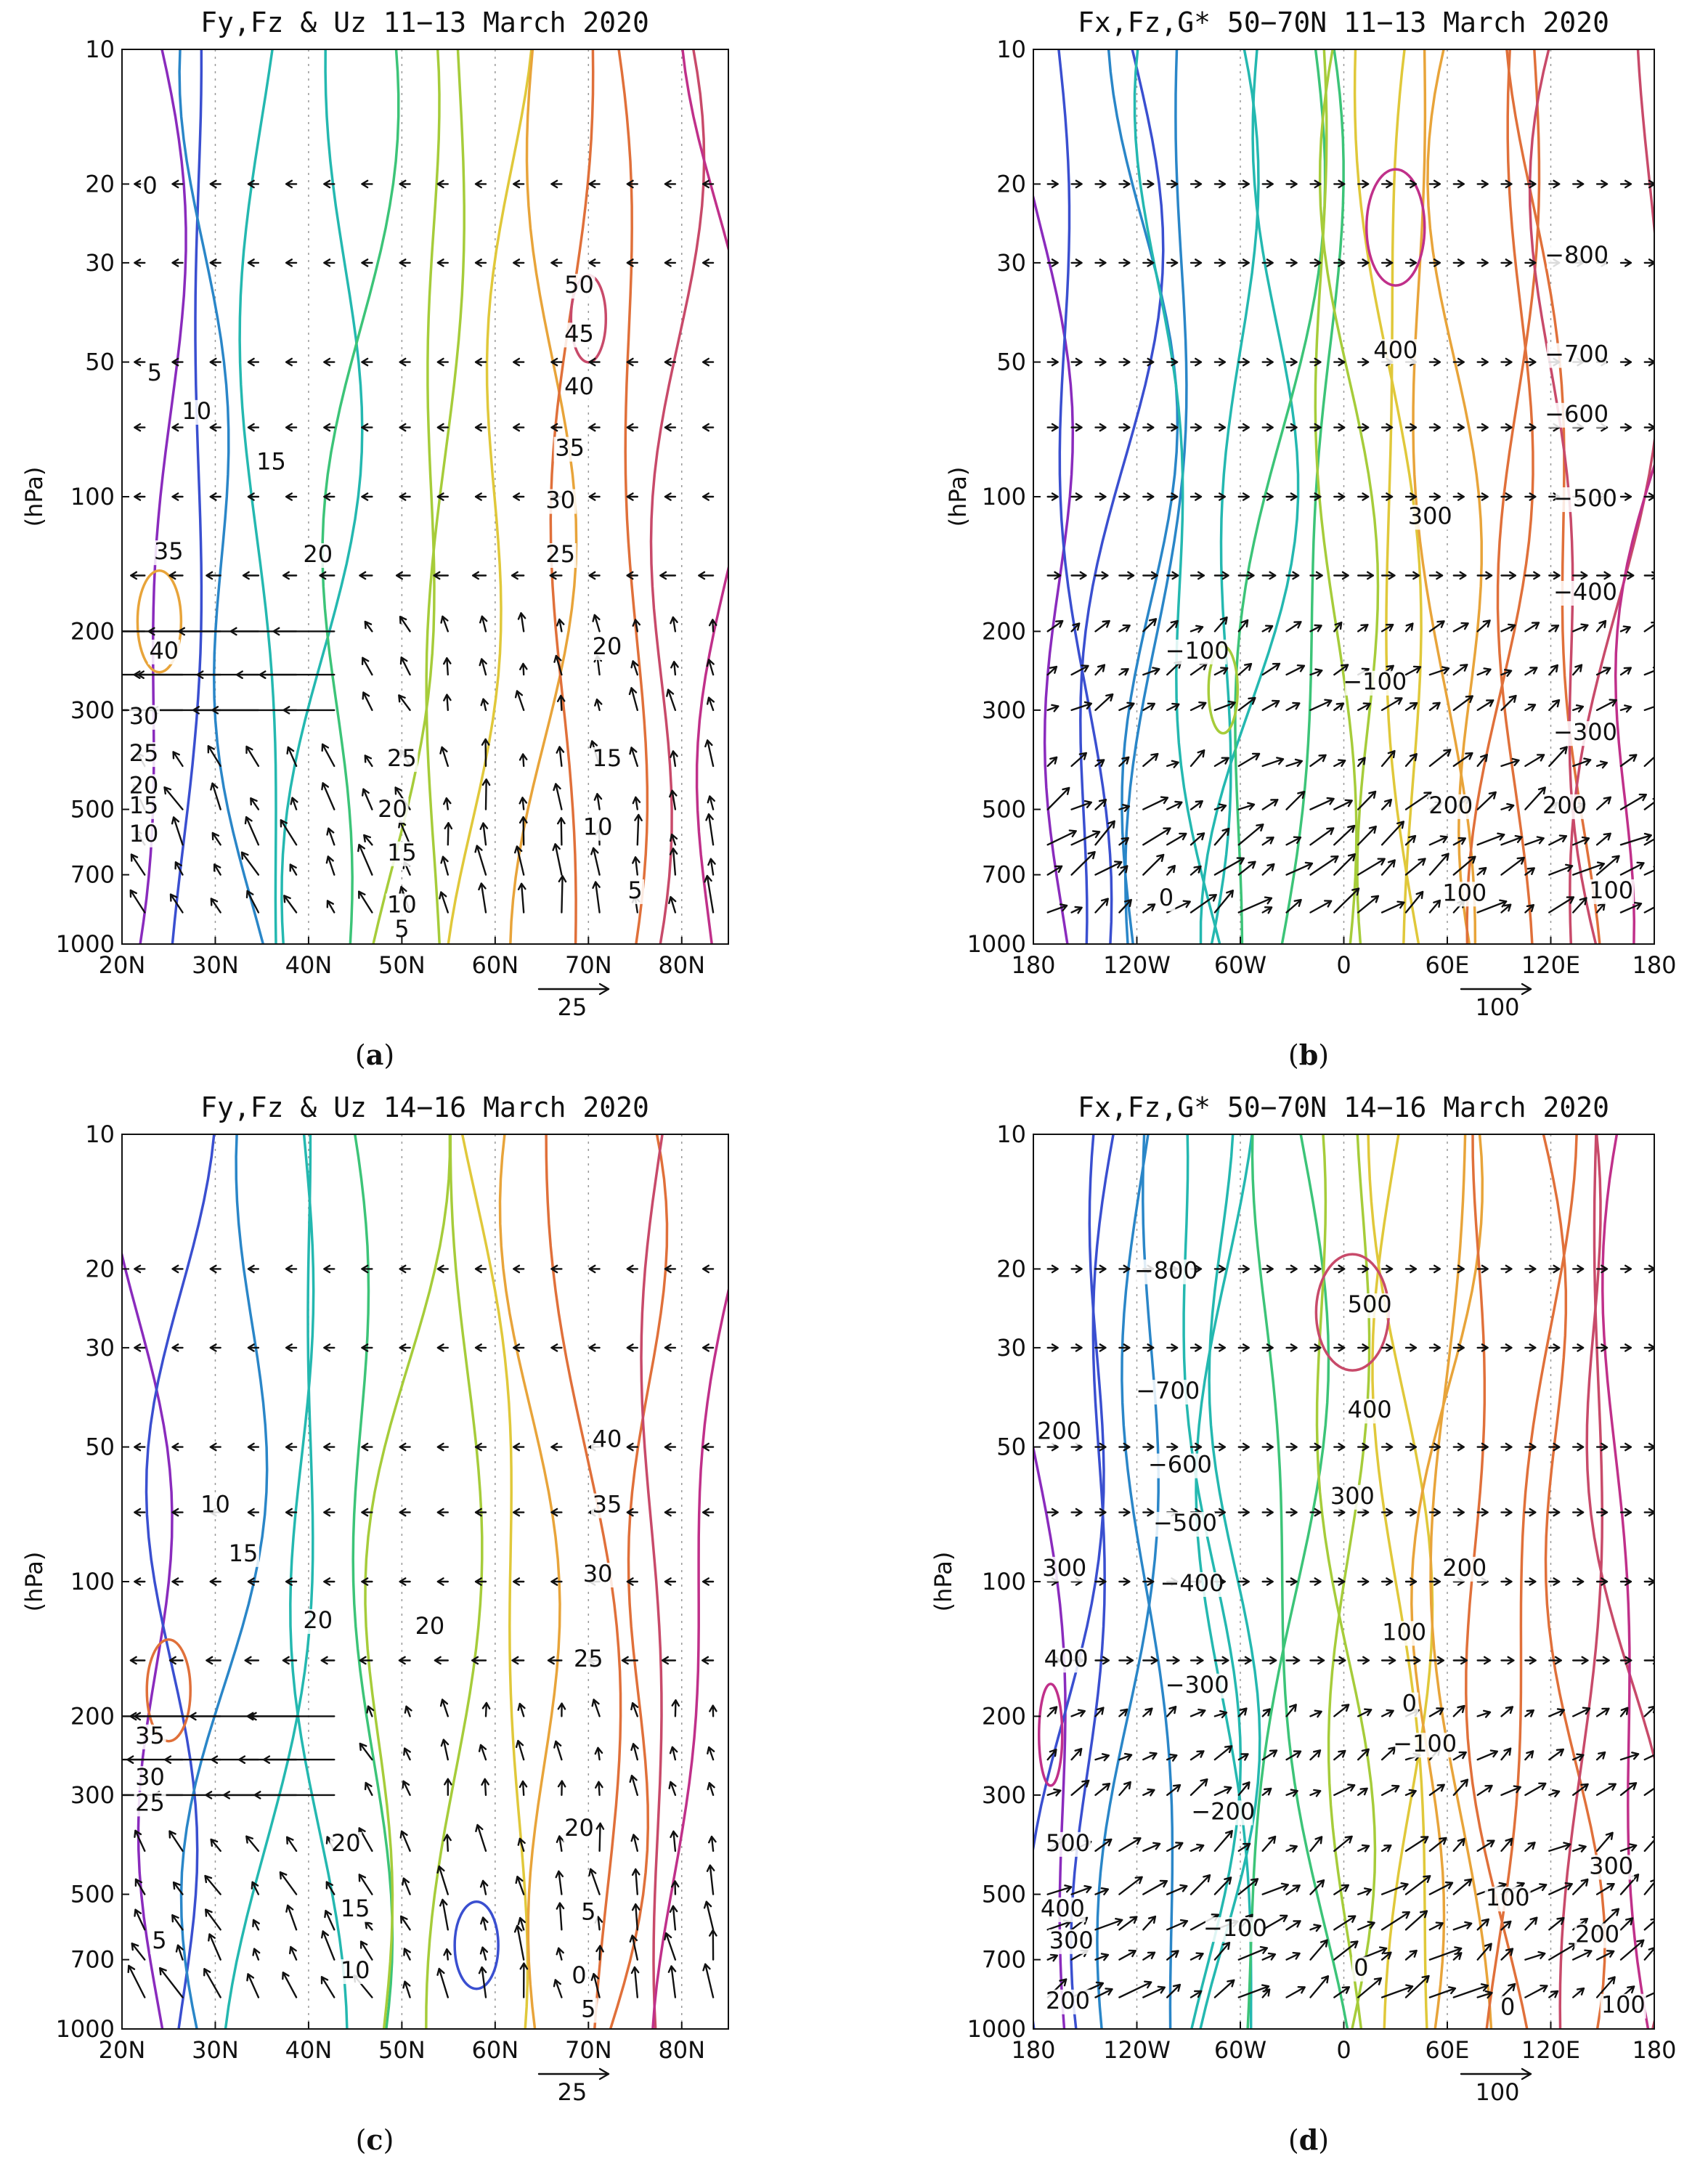 The width and height of the screenshot is (1708, 2180). Describe the element at coordinates (1004, 710) in the screenshot. I see `y-tick-label: 300` at that location.